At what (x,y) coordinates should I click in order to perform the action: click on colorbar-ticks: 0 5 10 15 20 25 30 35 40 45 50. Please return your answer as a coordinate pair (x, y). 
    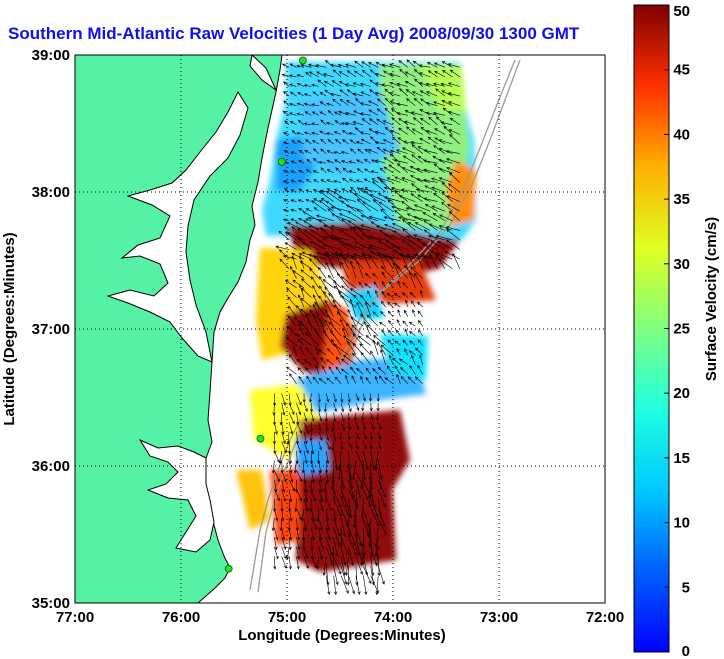
    Looking at the image, I should click on (677, 331).